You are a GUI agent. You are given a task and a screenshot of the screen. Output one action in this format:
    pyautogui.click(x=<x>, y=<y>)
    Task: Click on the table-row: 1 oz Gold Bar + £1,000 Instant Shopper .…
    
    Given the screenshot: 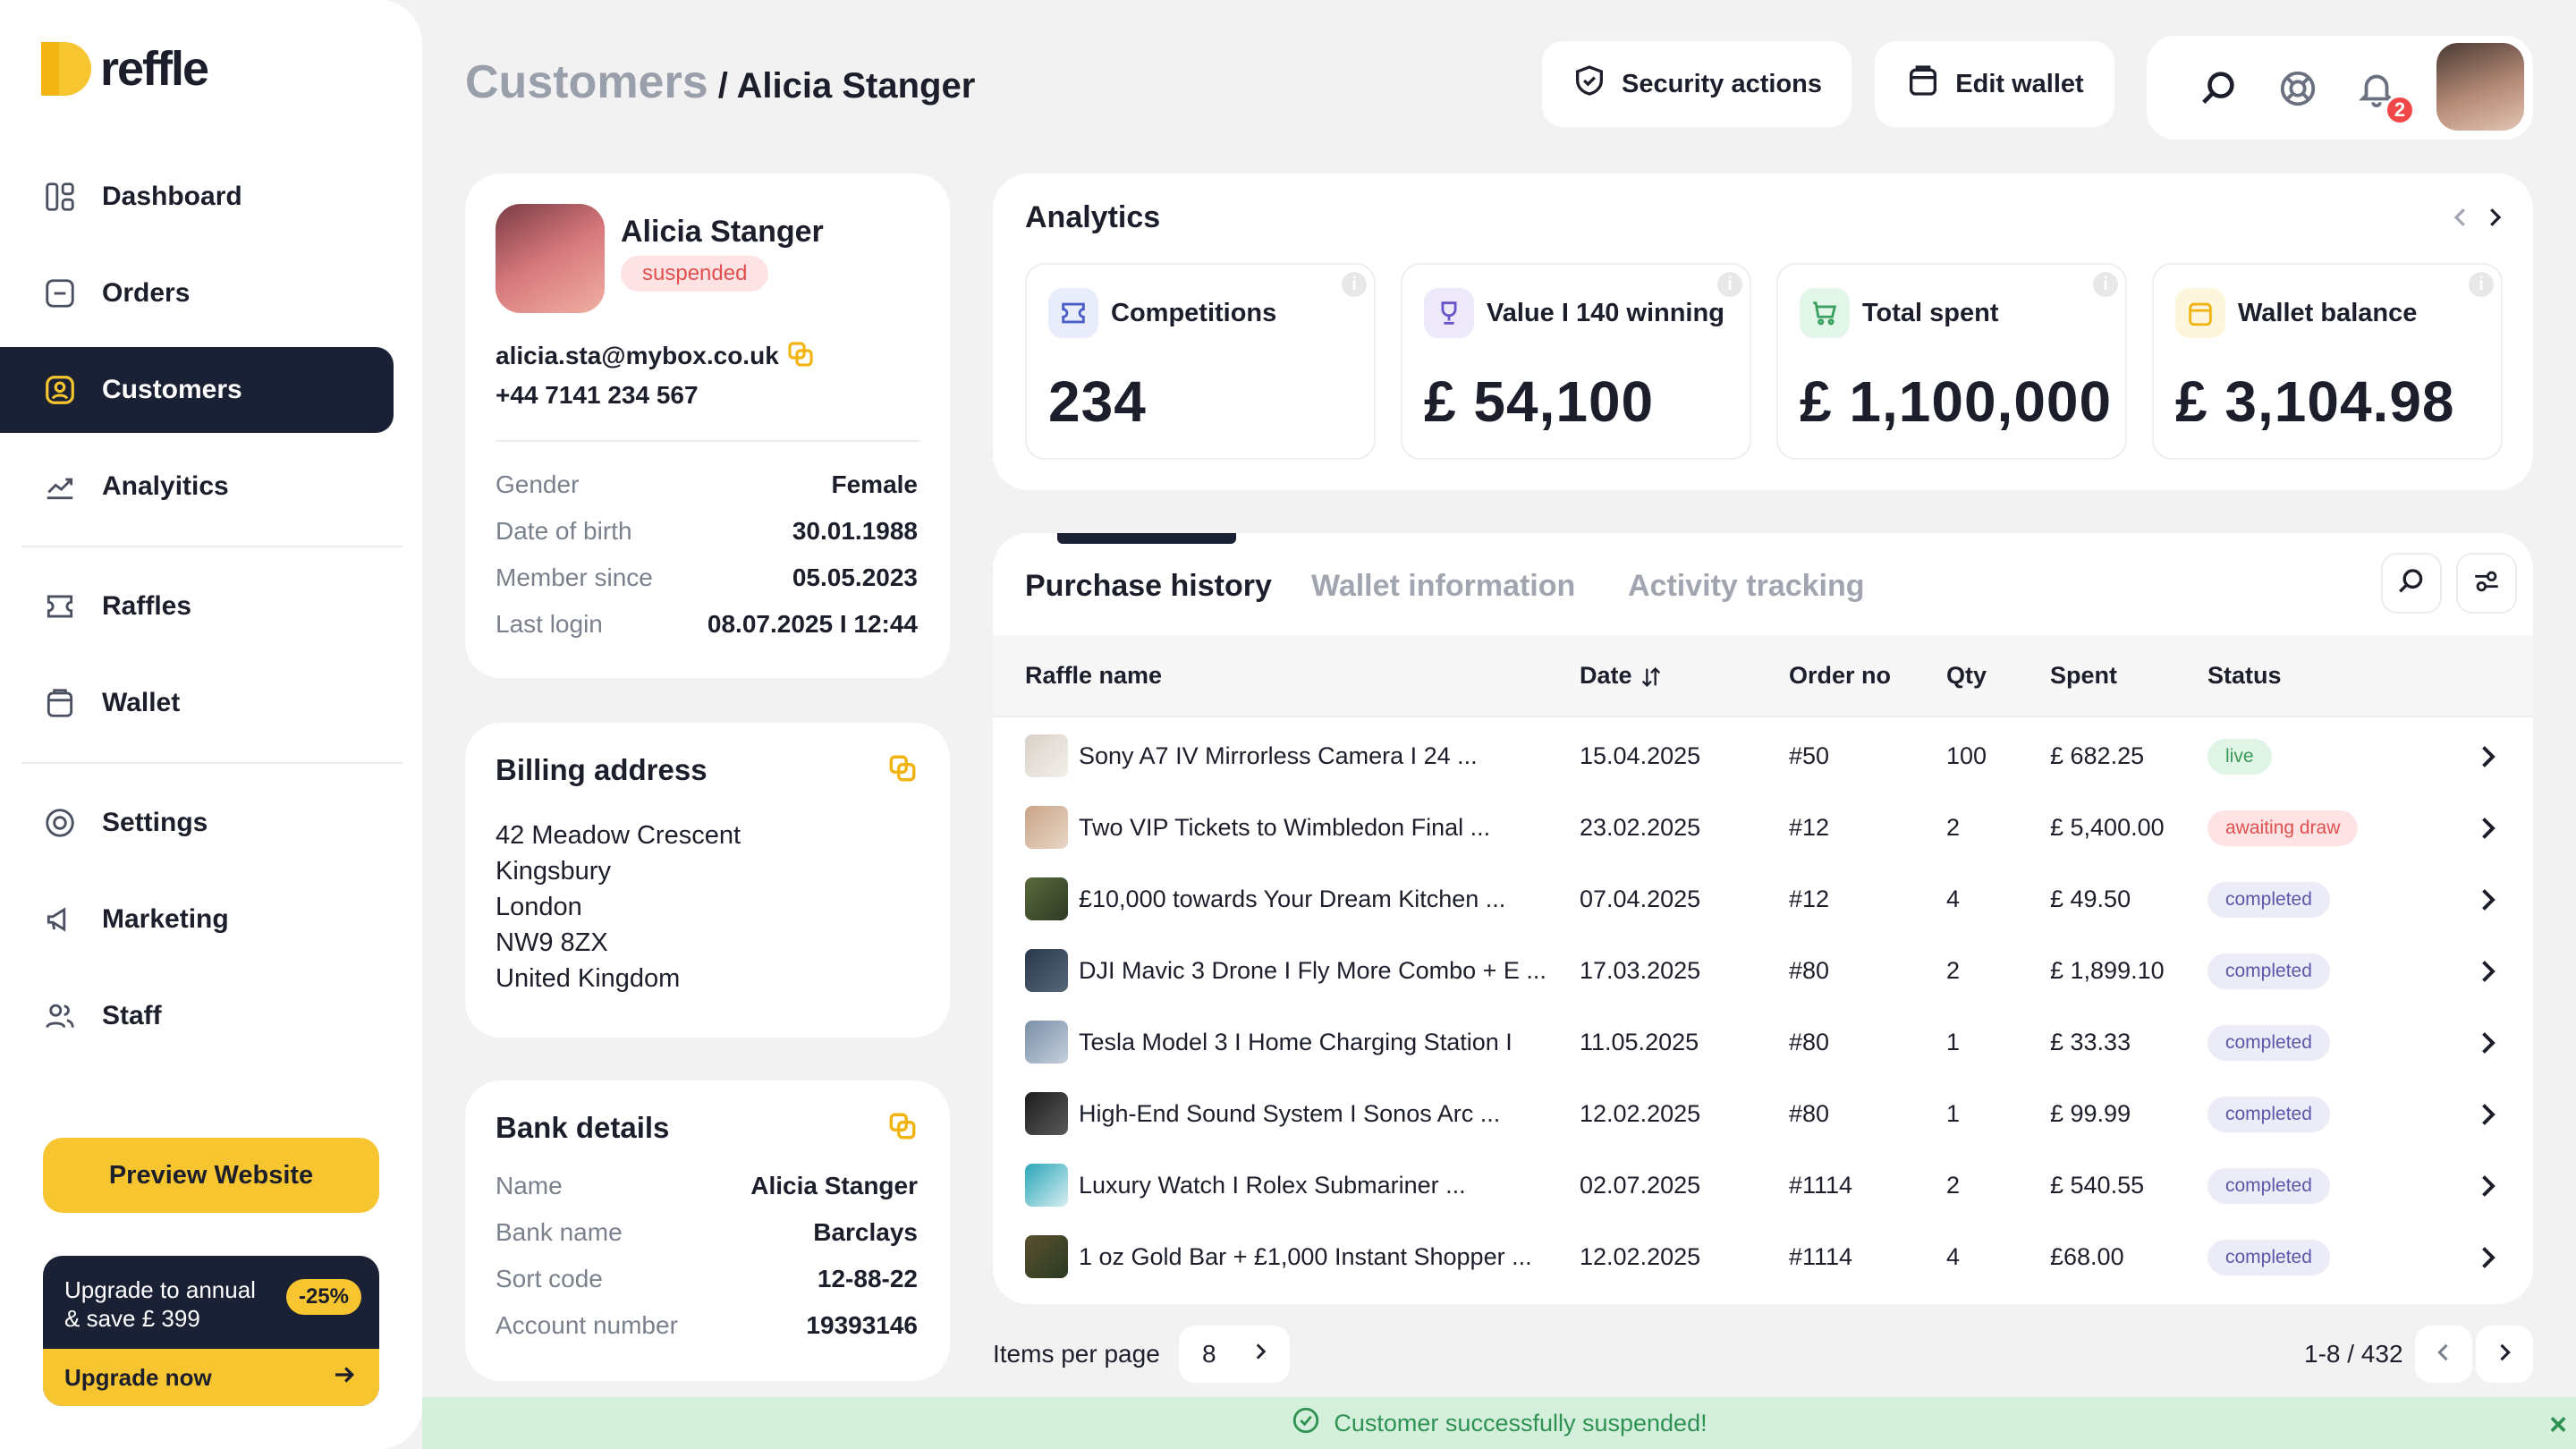 What is the action you would take?
    pyautogui.click(x=1763, y=1257)
    